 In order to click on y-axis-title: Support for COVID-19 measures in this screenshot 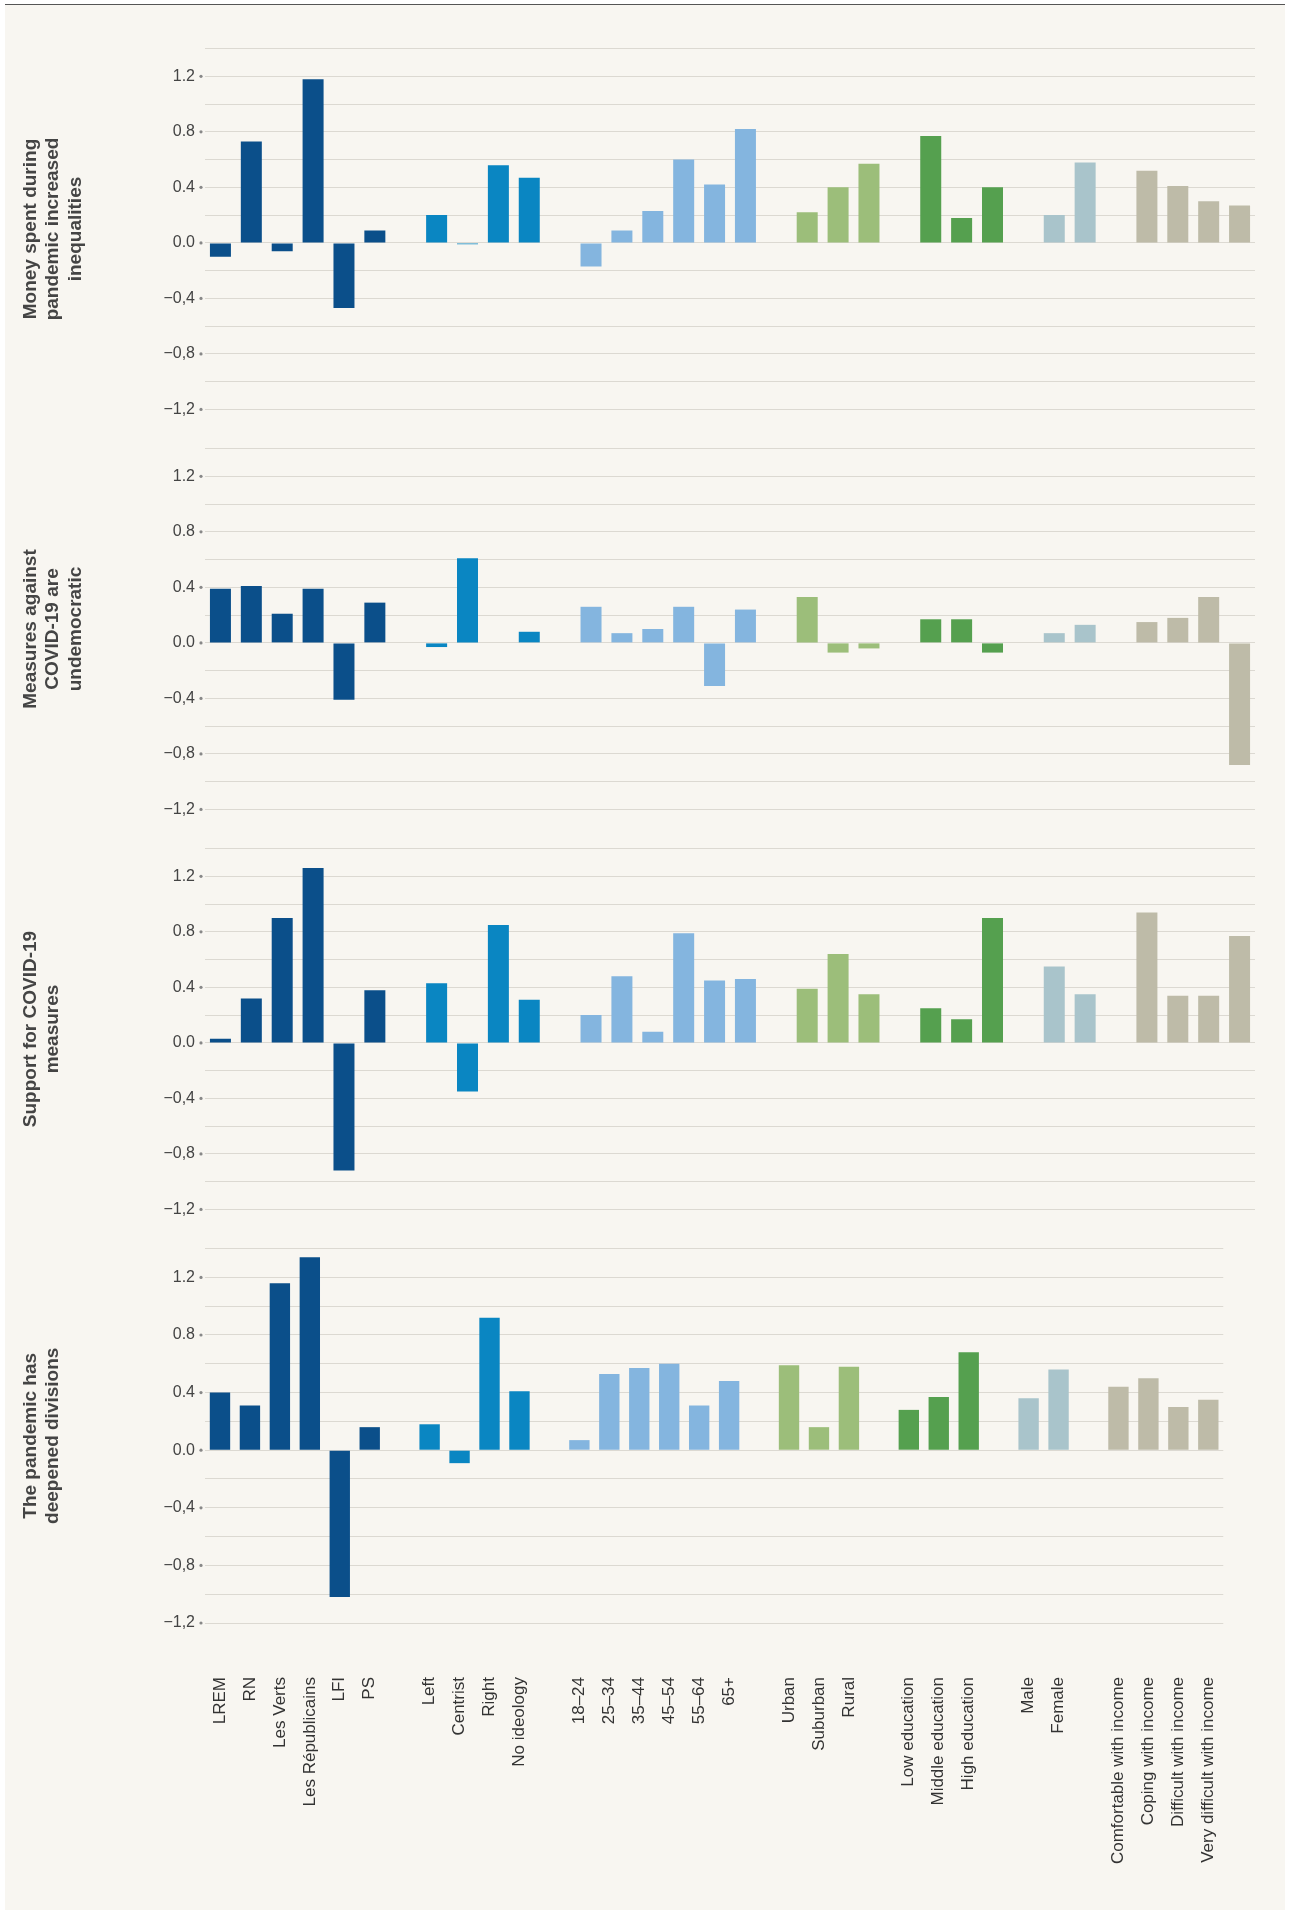, I will do `click(40, 1029)`.